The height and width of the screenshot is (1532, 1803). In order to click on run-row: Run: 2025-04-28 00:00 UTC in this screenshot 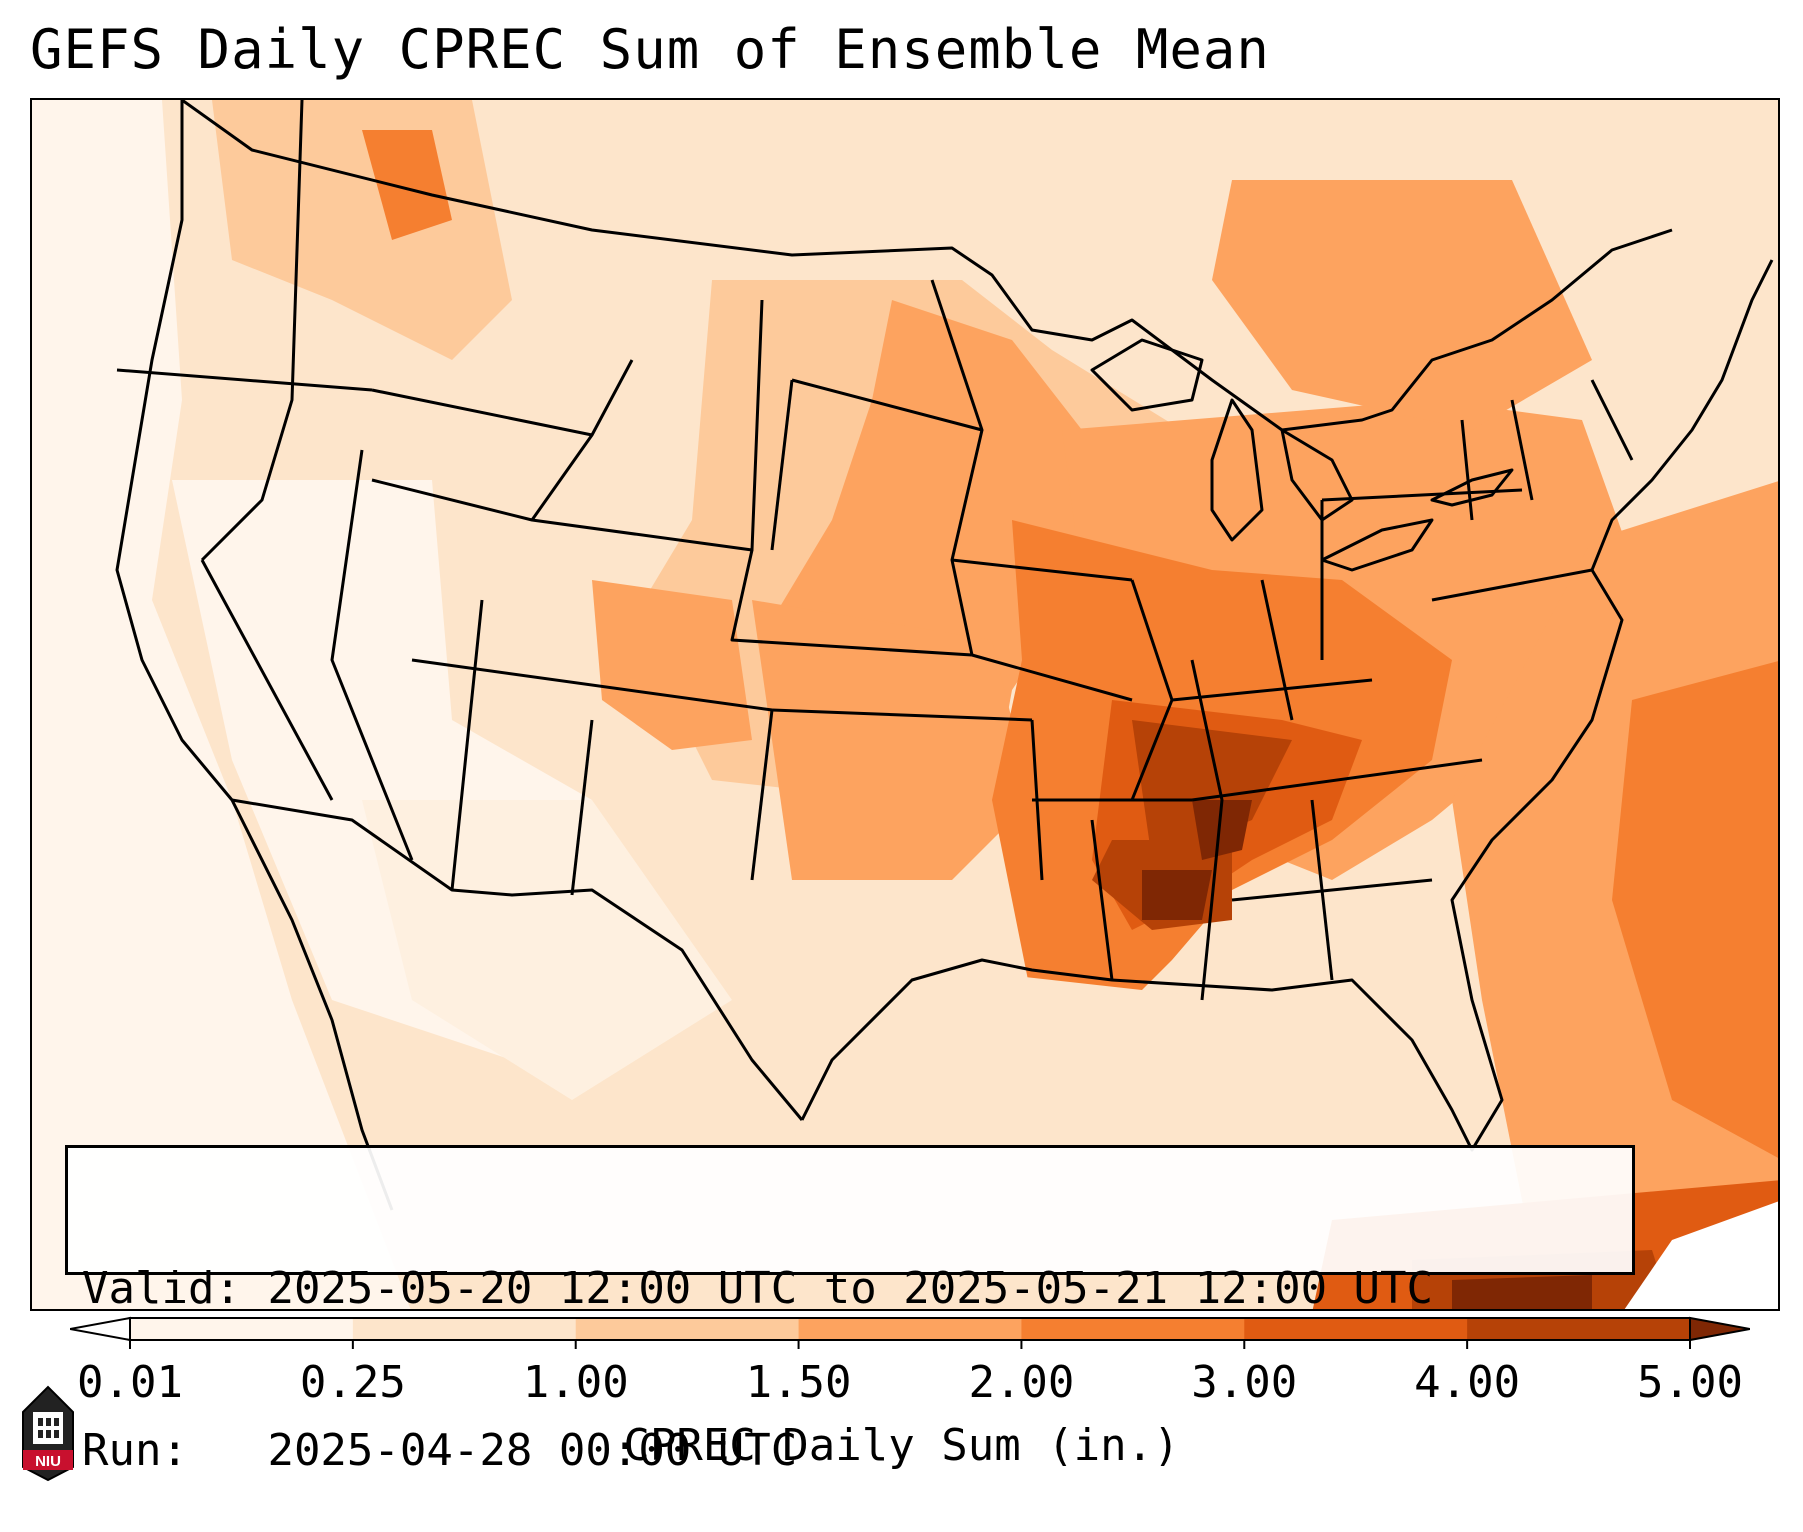, I will do `click(850, 1451)`.